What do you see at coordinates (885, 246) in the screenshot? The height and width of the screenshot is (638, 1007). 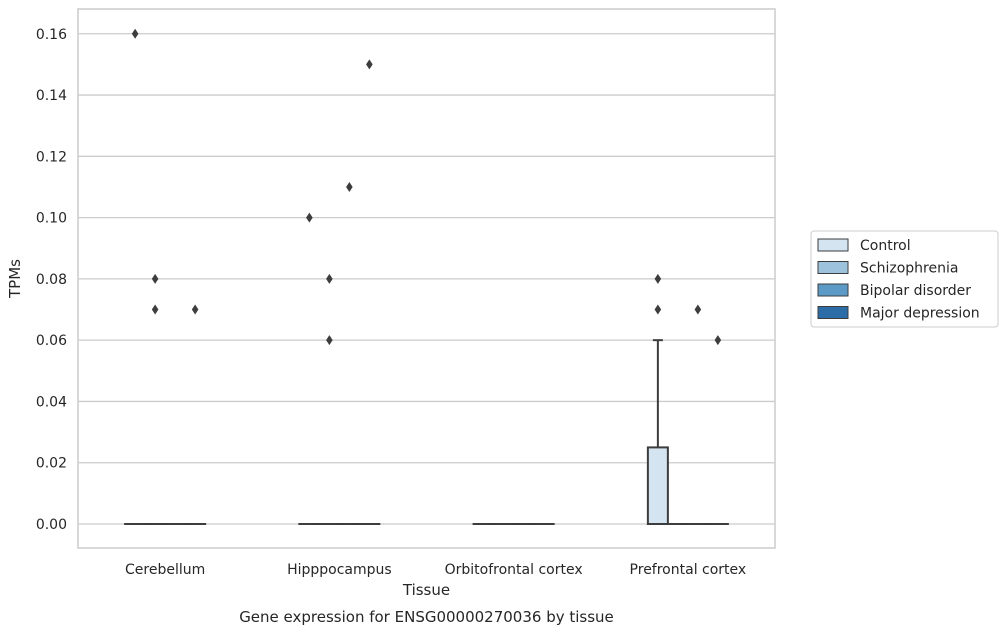 I see `legend-label: Control` at bounding box center [885, 246].